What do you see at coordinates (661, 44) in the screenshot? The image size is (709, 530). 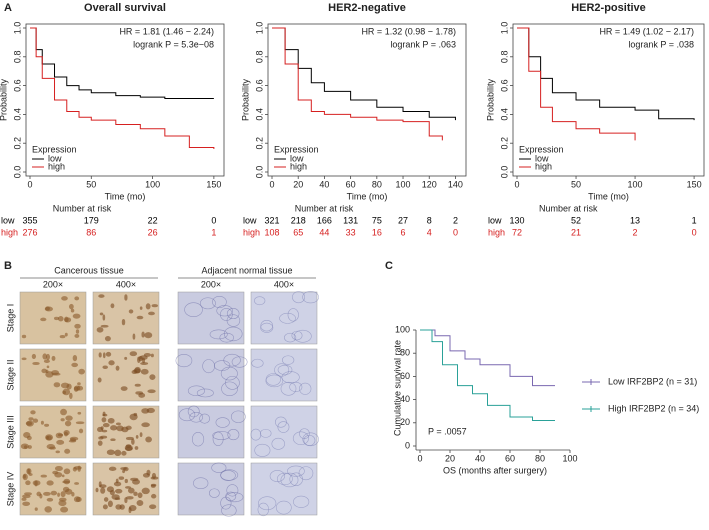 I see `annotation: logrank P = .038` at bounding box center [661, 44].